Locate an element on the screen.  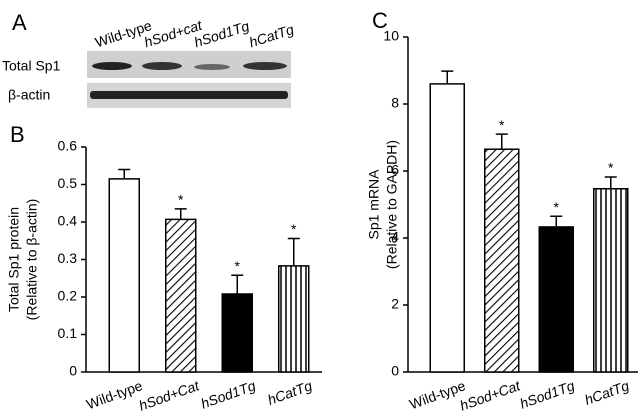
y-tick-label: 0.3 is located at coordinates (68, 258).